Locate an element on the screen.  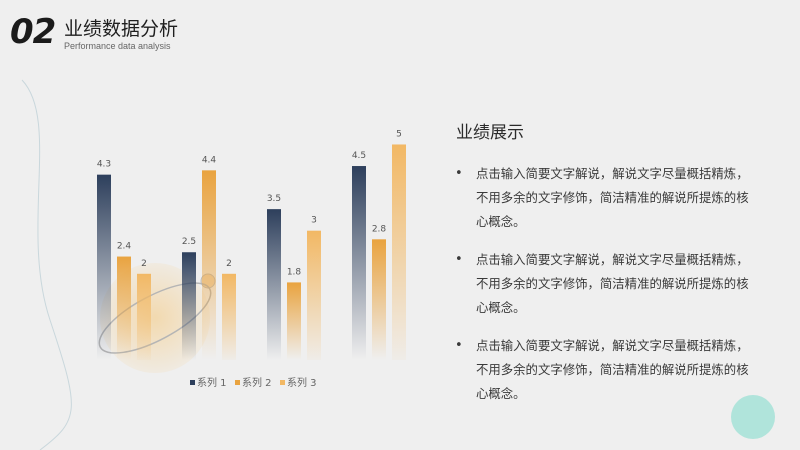
data-label: 4.3 is located at coordinates (104, 165).